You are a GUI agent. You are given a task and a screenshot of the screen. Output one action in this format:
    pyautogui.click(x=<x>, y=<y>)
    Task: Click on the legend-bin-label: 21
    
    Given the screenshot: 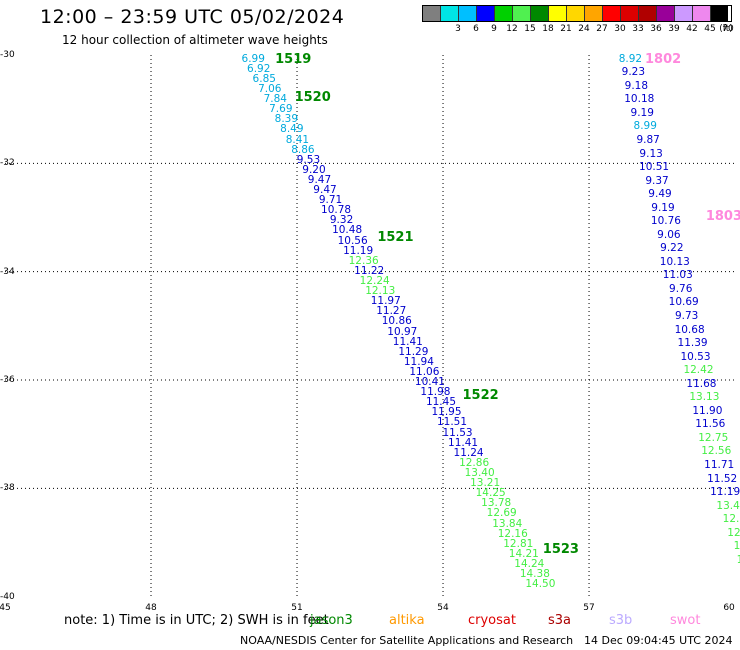 What is the action you would take?
    pyautogui.click(x=566, y=29)
    